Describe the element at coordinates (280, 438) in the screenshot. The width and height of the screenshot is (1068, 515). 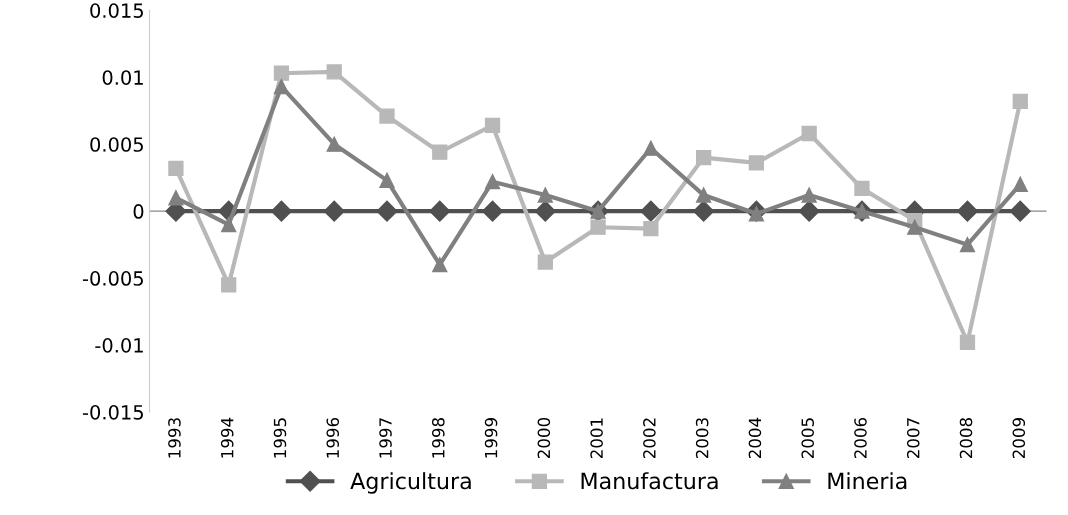
I see `x-tick-label: 1995` at that location.